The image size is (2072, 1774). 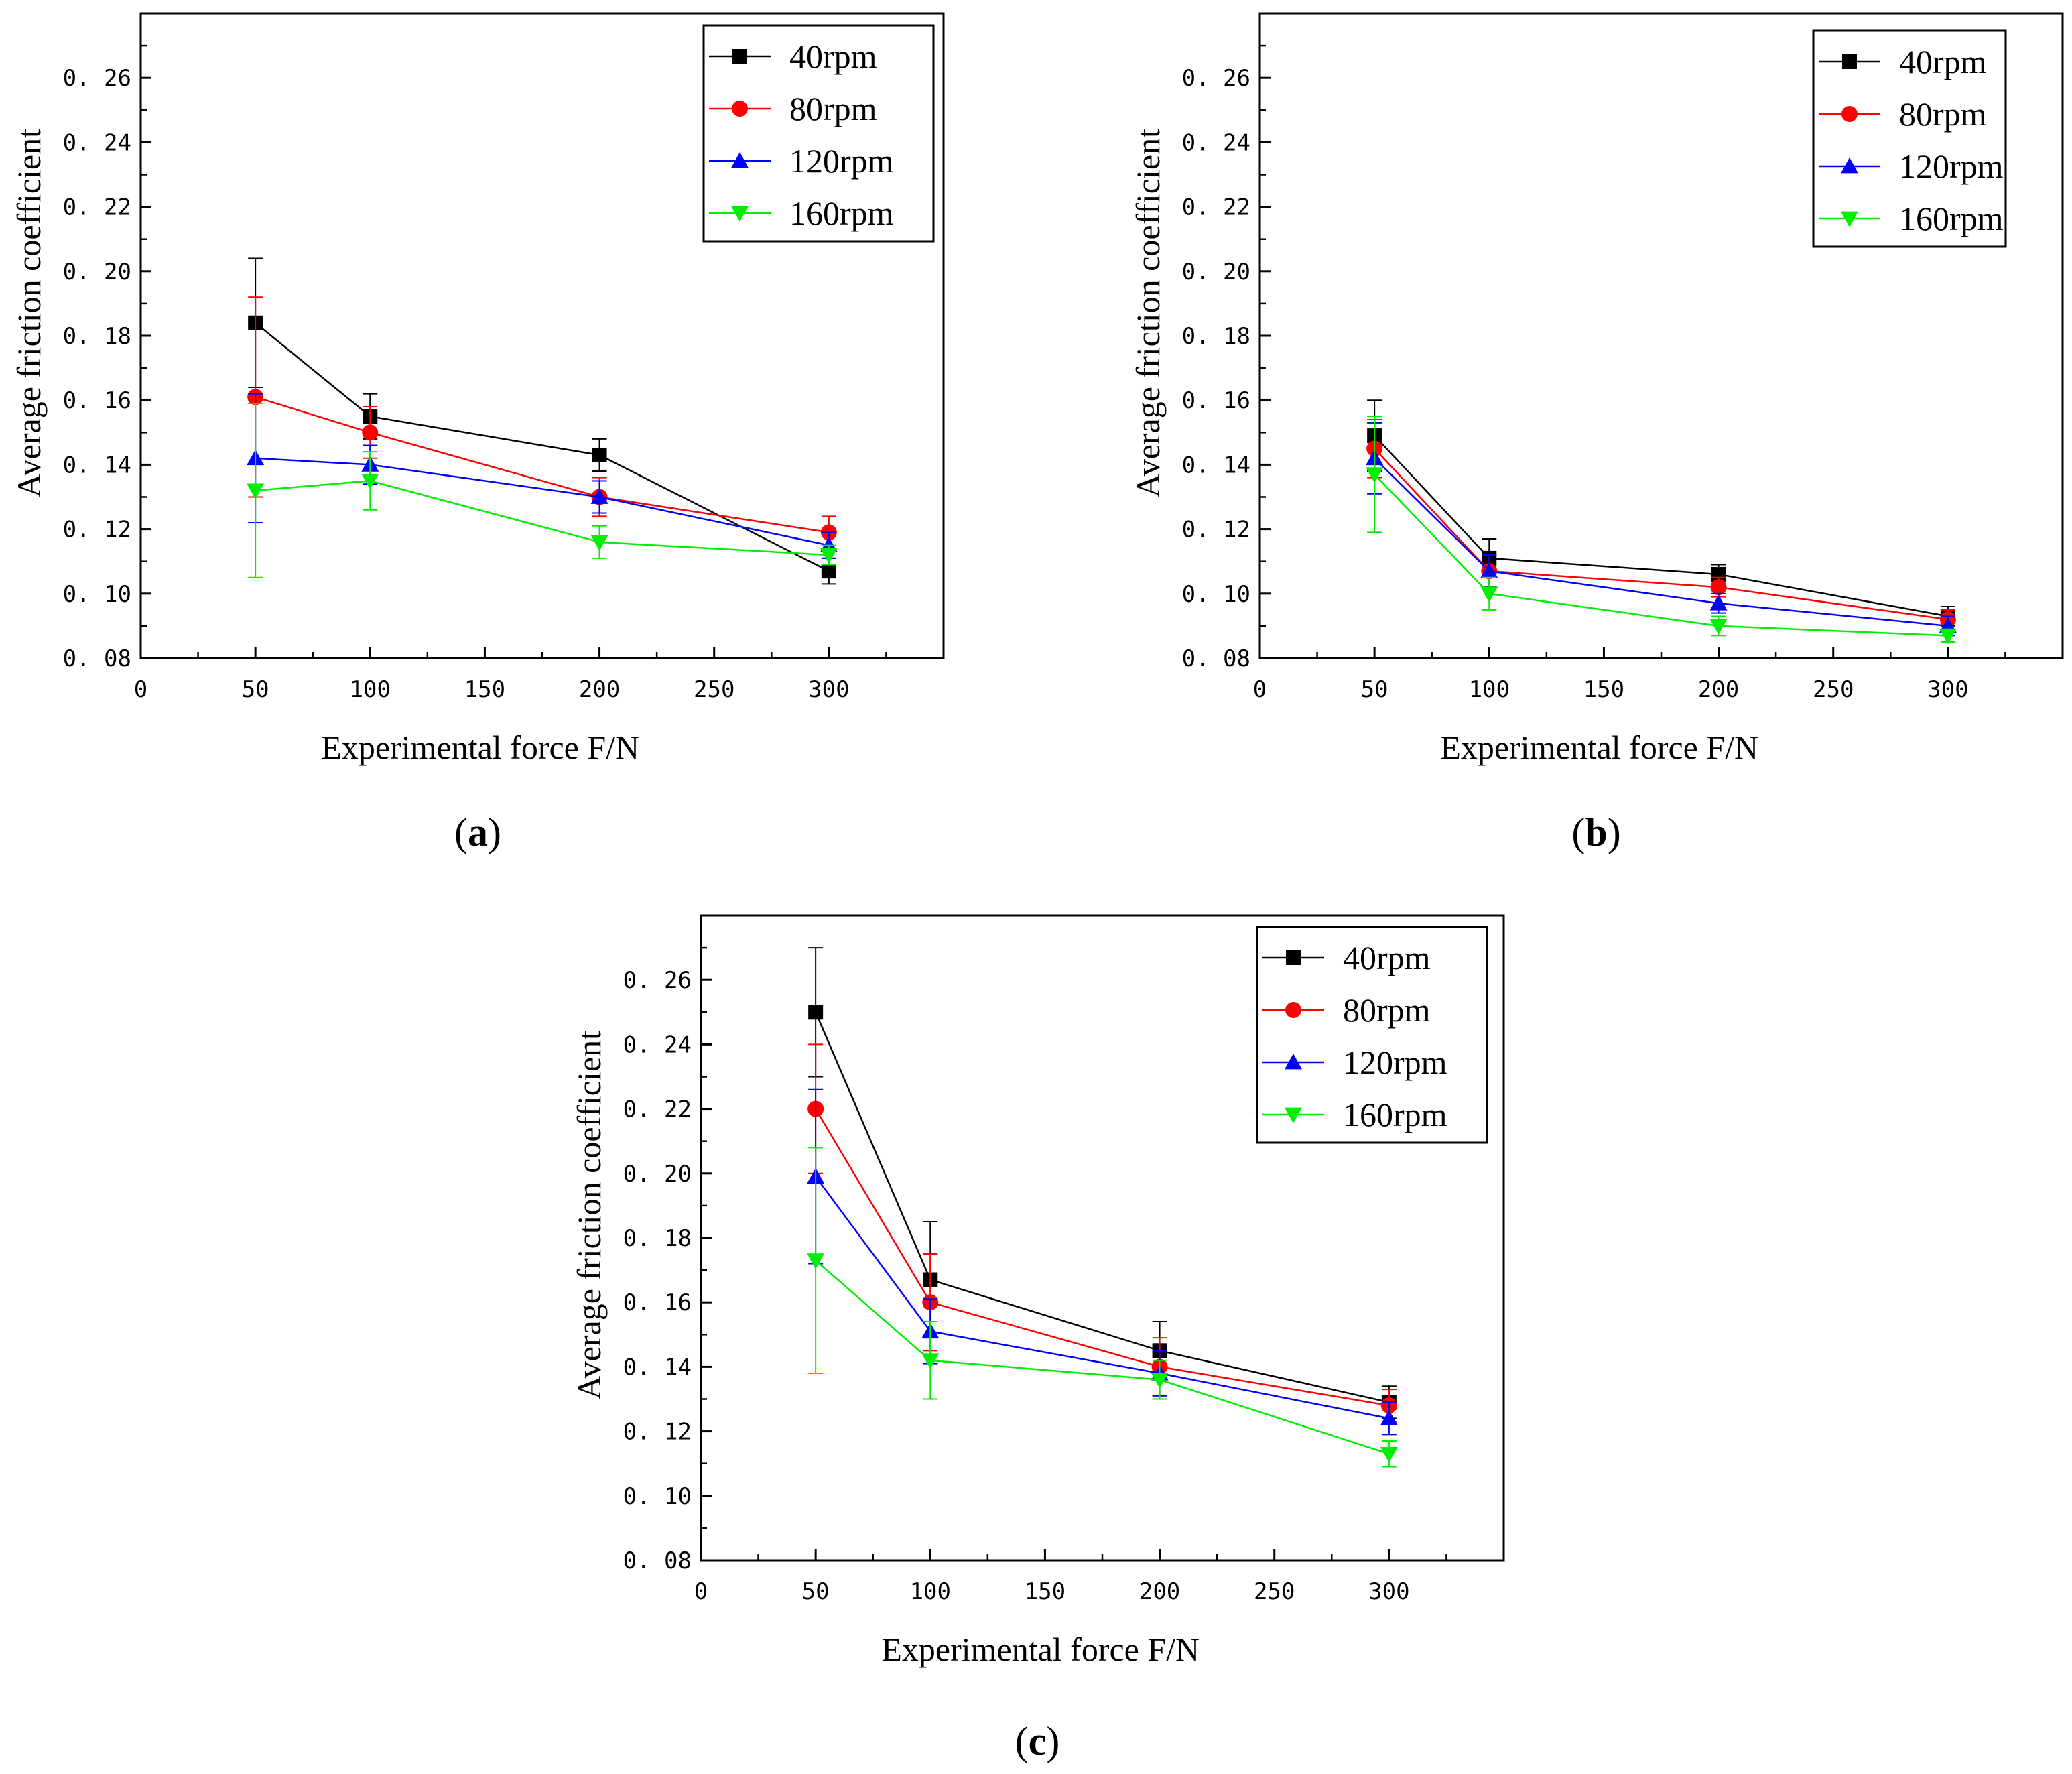 I want to click on series-80rpm, so click(x=1661, y=524).